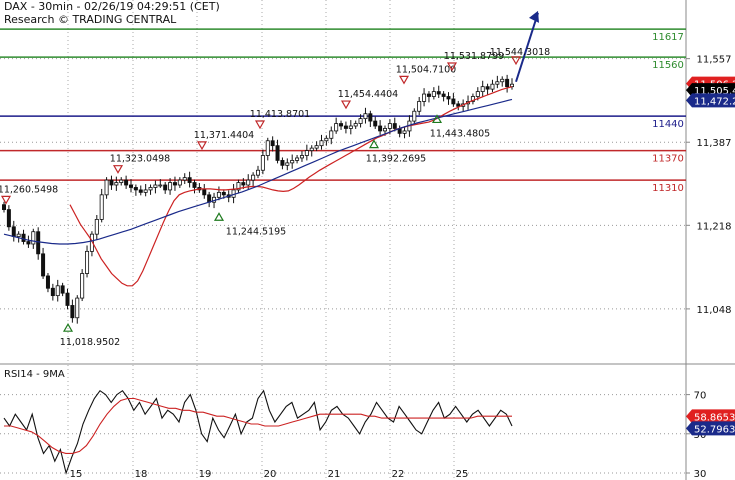  I want to click on x-tick-label: 19, so click(205, 474).